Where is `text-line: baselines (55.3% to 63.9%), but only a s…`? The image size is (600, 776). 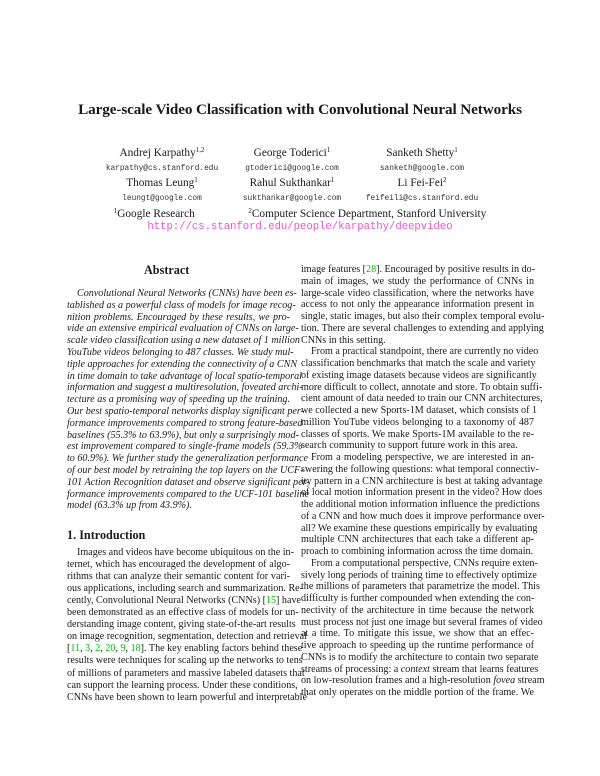 text-line: baselines (55.3% to 63.9%), but only a s… is located at coordinates (183, 435).